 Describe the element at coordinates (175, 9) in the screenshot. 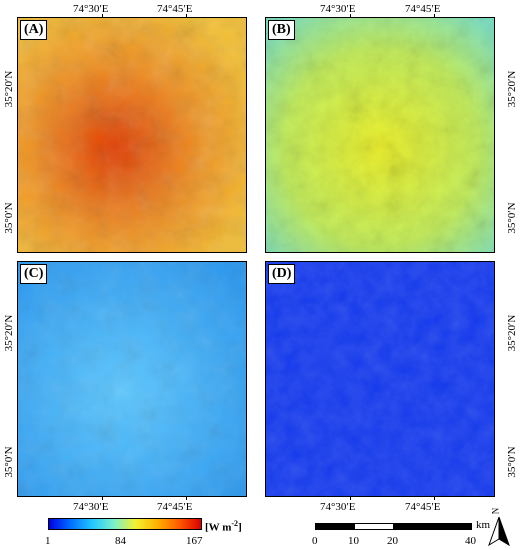

I see `lon-label-top-a2: 74°45′E` at that location.